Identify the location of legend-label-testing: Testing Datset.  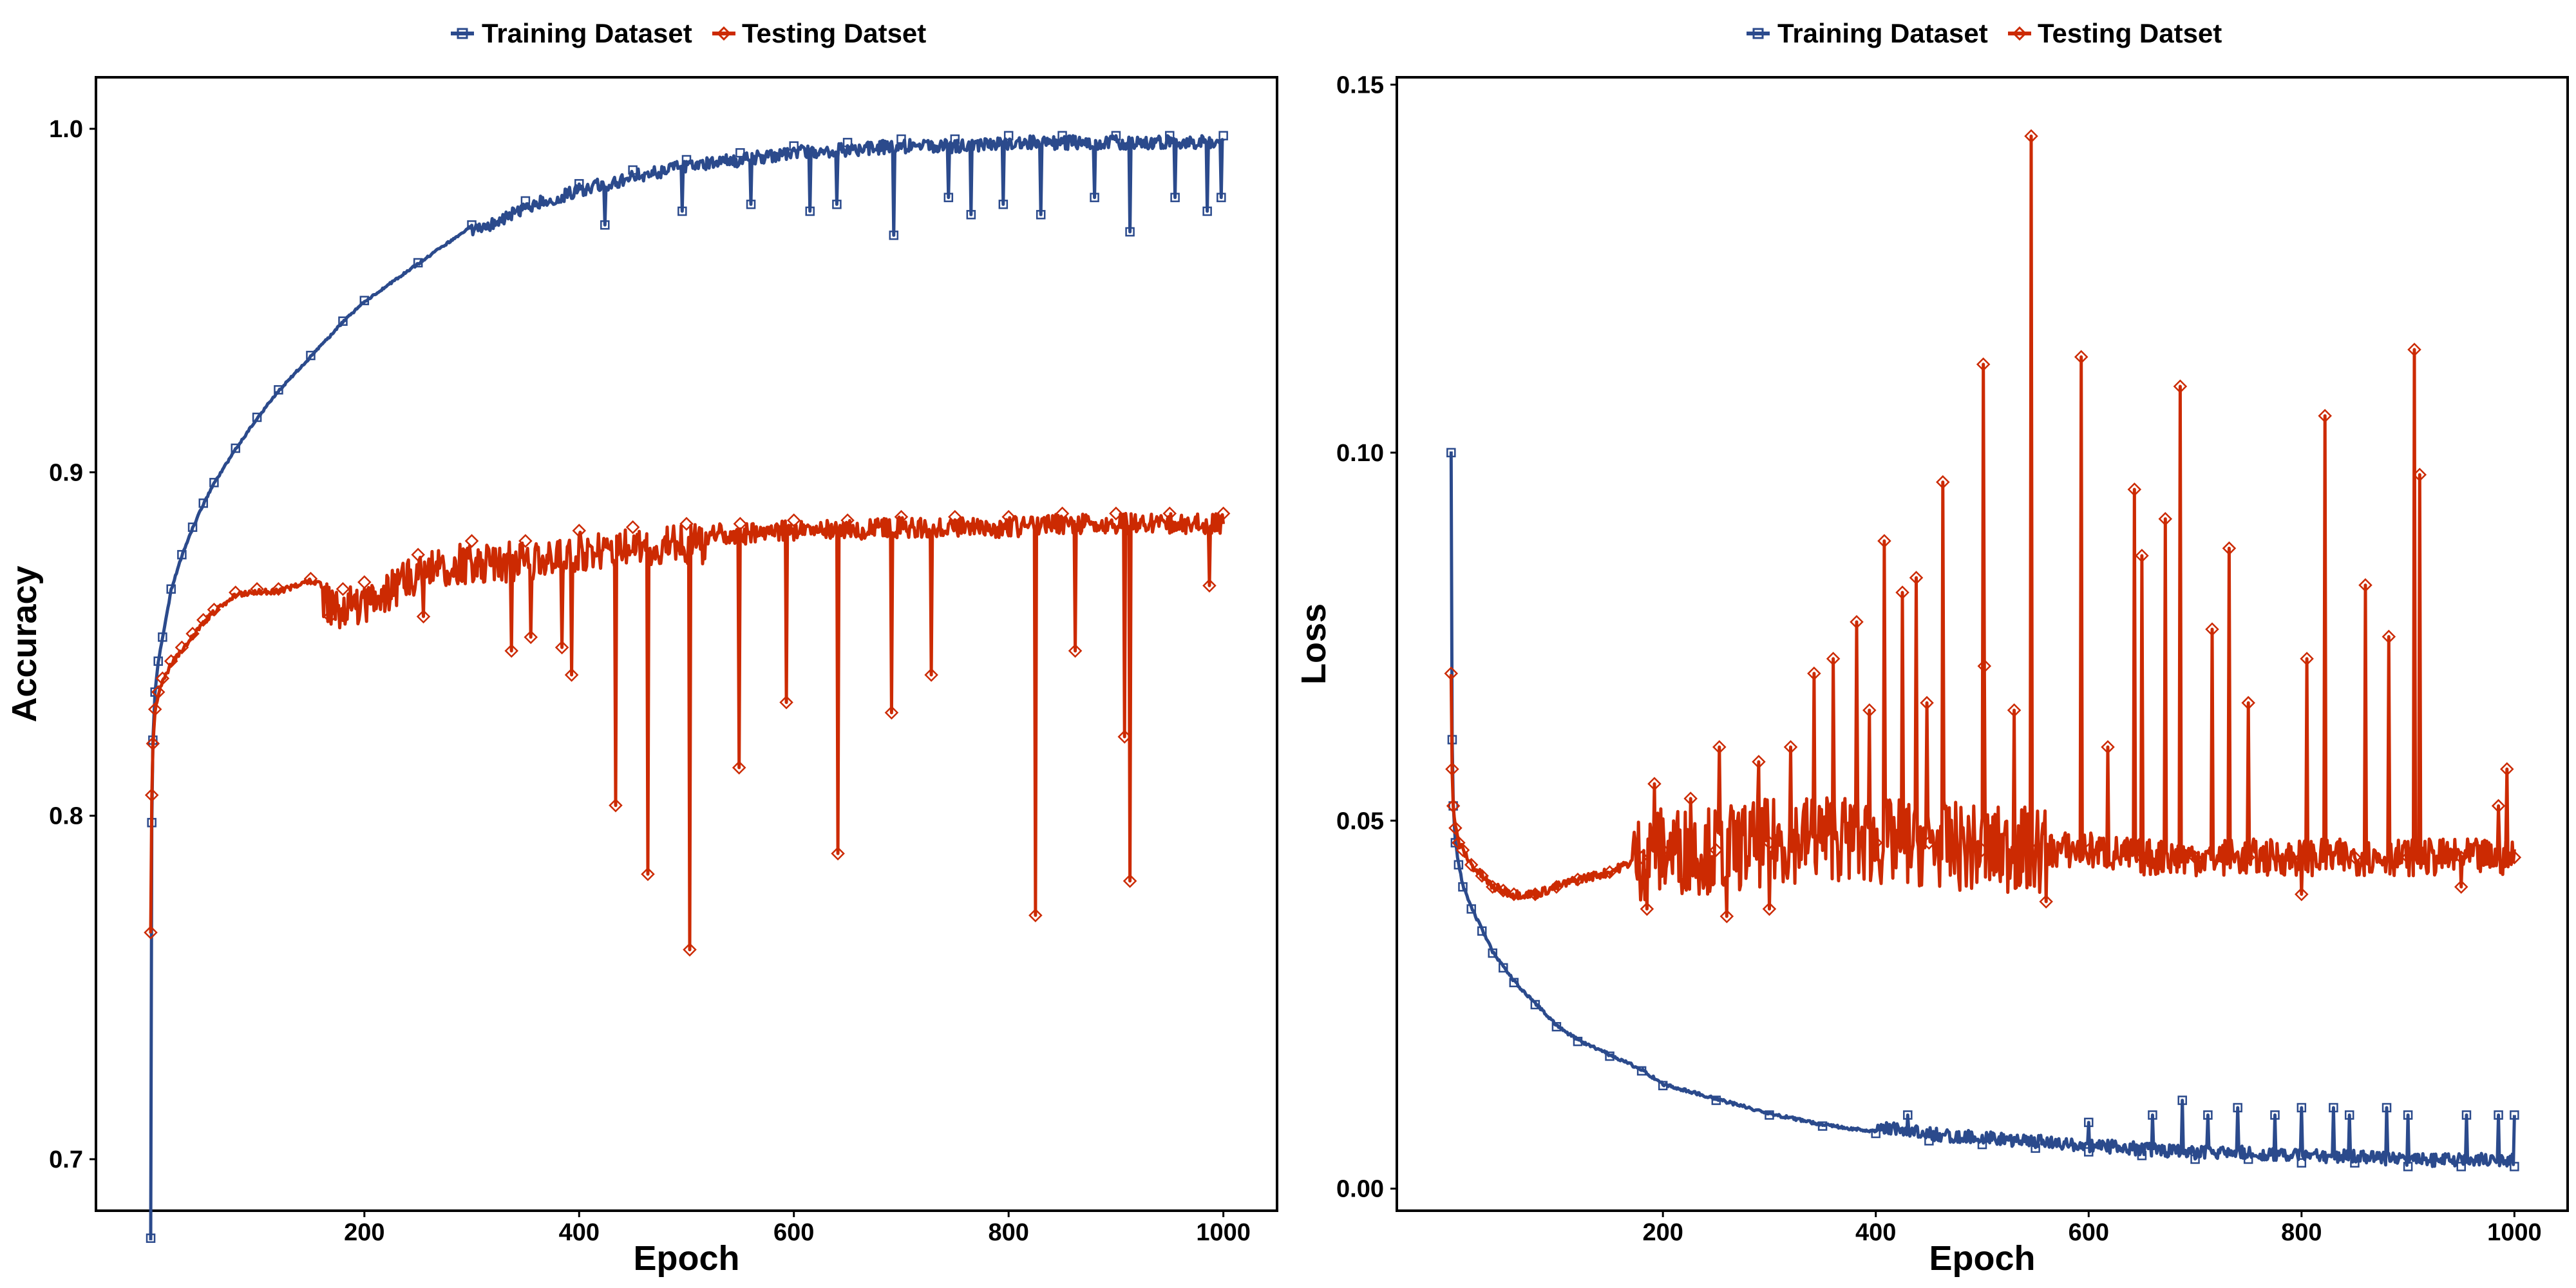
(2130, 33).